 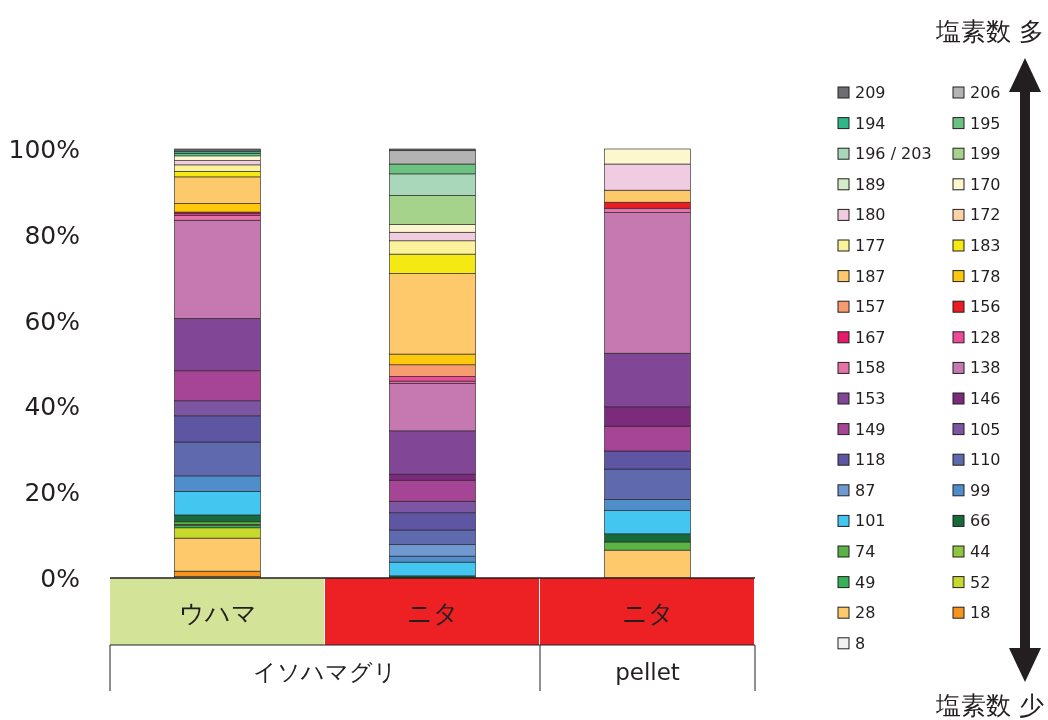 What do you see at coordinates (985, 154) in the screenshot?
I see `legend-label: 199` at bounding box center [985, 154].